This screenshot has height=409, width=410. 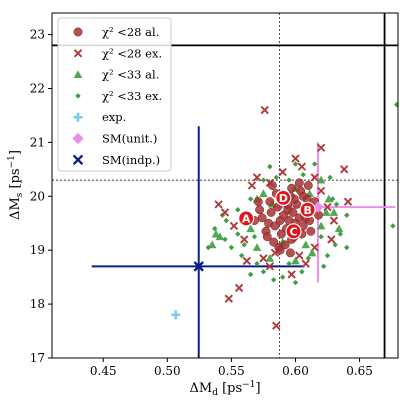 I want to click on y-tick-label: 22, so click(x=37, y=88).